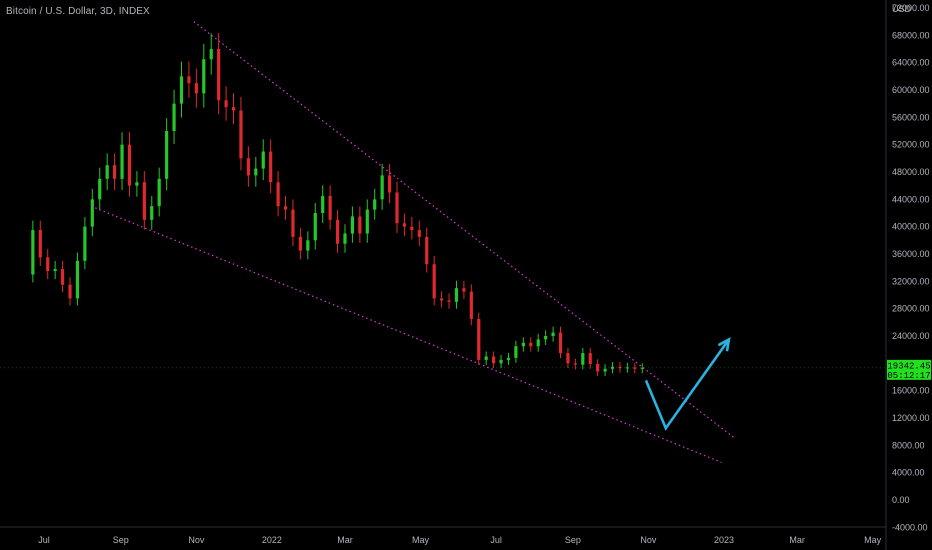  What do you see at coordinates (908, 473) in the screenshot?
I see `y-tick-label: 4000.00` at bounding box center [908, 473].